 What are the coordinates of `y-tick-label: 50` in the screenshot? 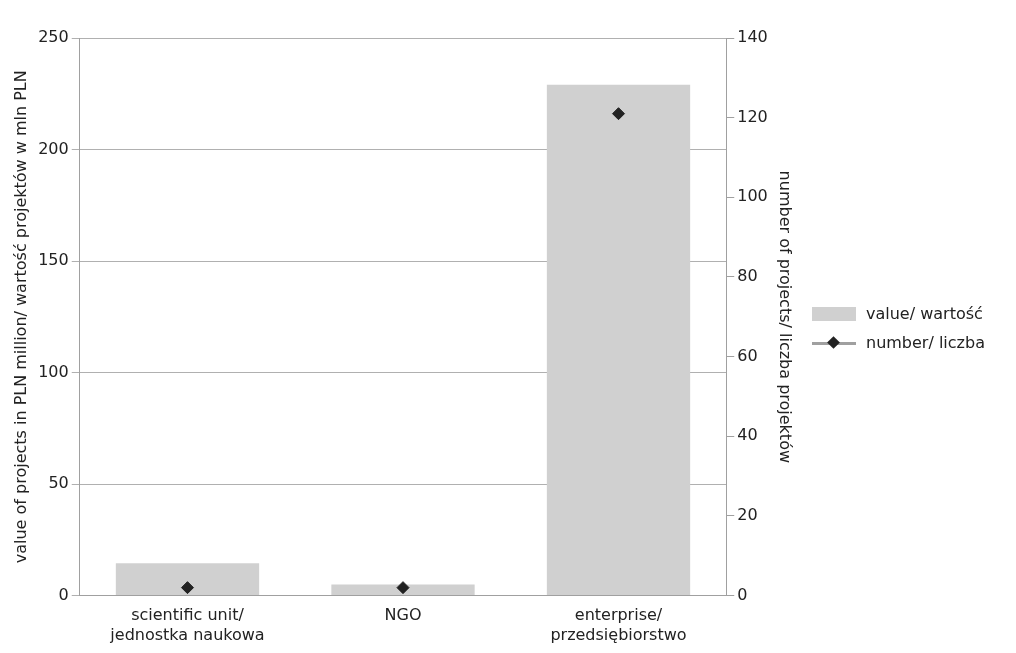 It's located at (58, 483).